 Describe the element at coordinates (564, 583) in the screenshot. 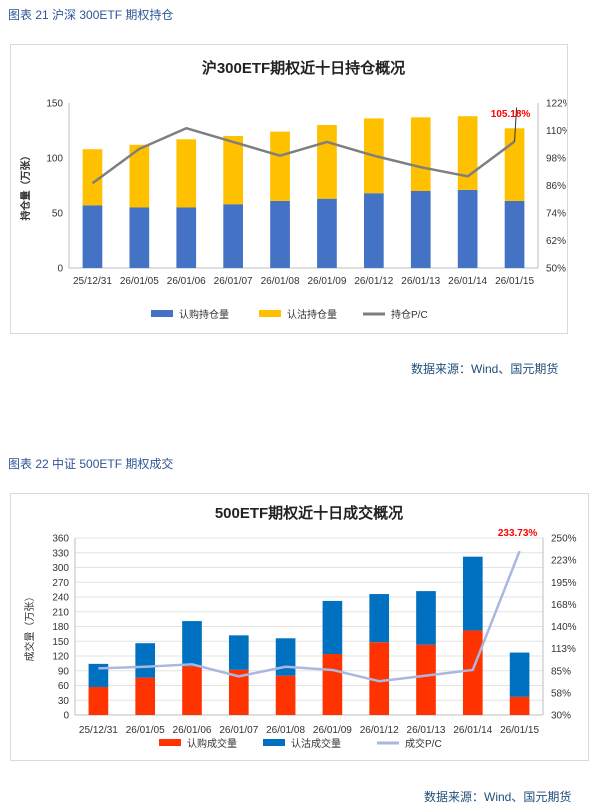

I see `y2-tick-label: 195%` at that location.